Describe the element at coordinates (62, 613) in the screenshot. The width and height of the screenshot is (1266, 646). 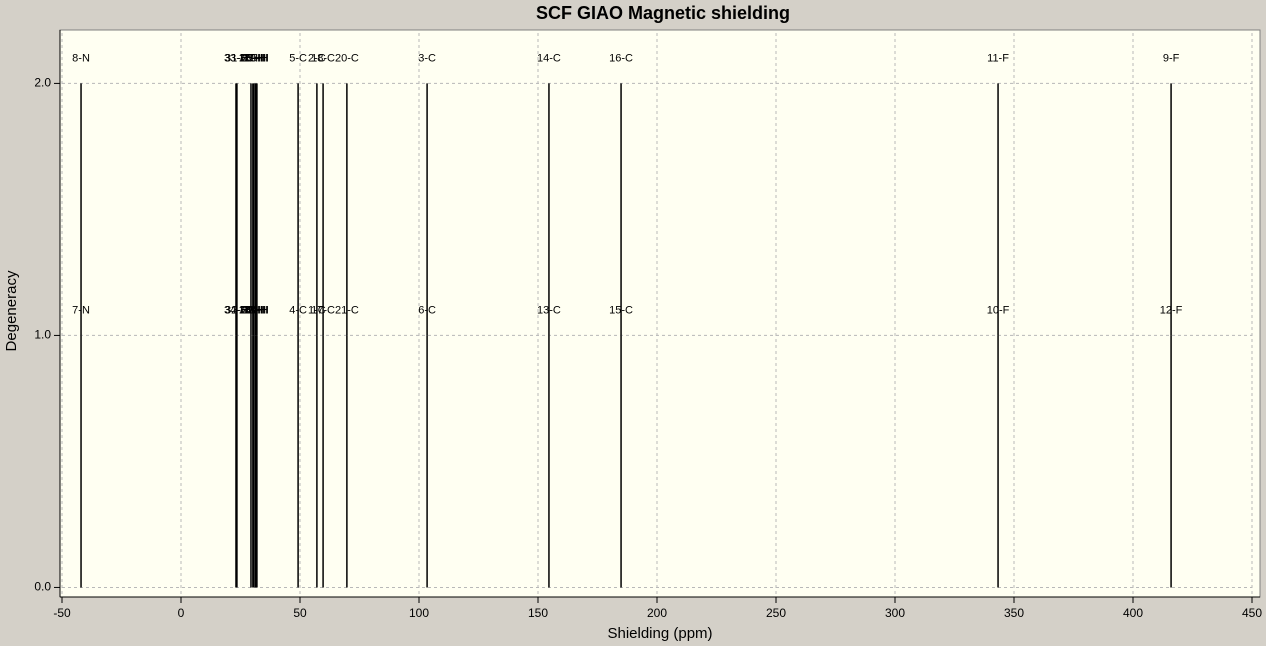
I see `x-tick-label: -50` at that location.